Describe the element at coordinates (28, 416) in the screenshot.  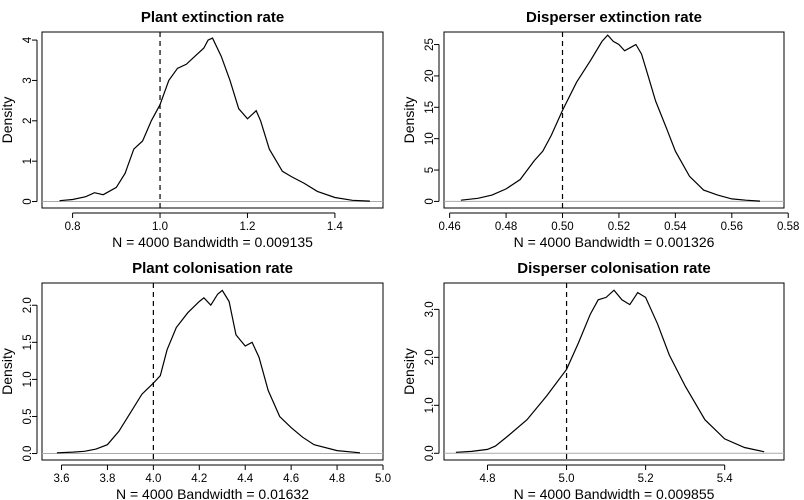
I see `y-tick-label: 0.5` at that location.